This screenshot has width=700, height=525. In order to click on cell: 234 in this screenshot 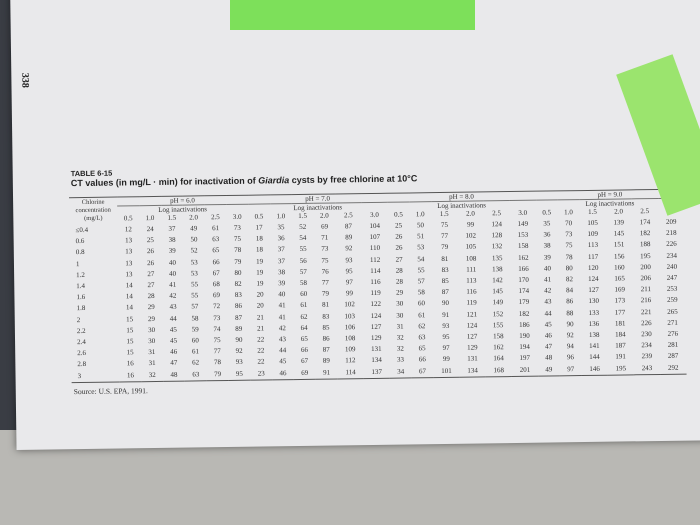, I will do `click(646, 345)`.